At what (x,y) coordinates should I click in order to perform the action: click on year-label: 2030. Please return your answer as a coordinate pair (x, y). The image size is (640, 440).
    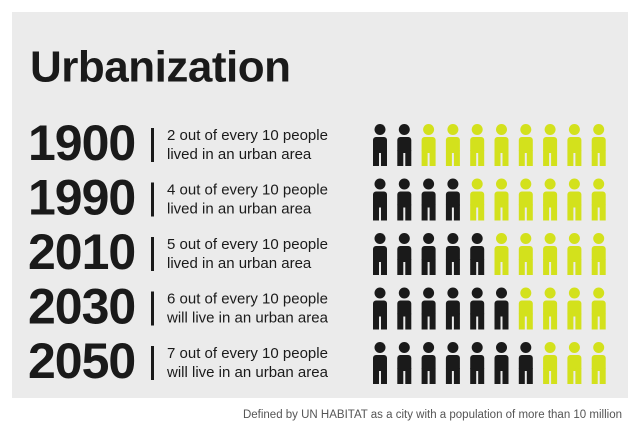
    Looking at the image, I should click on (81, 307).